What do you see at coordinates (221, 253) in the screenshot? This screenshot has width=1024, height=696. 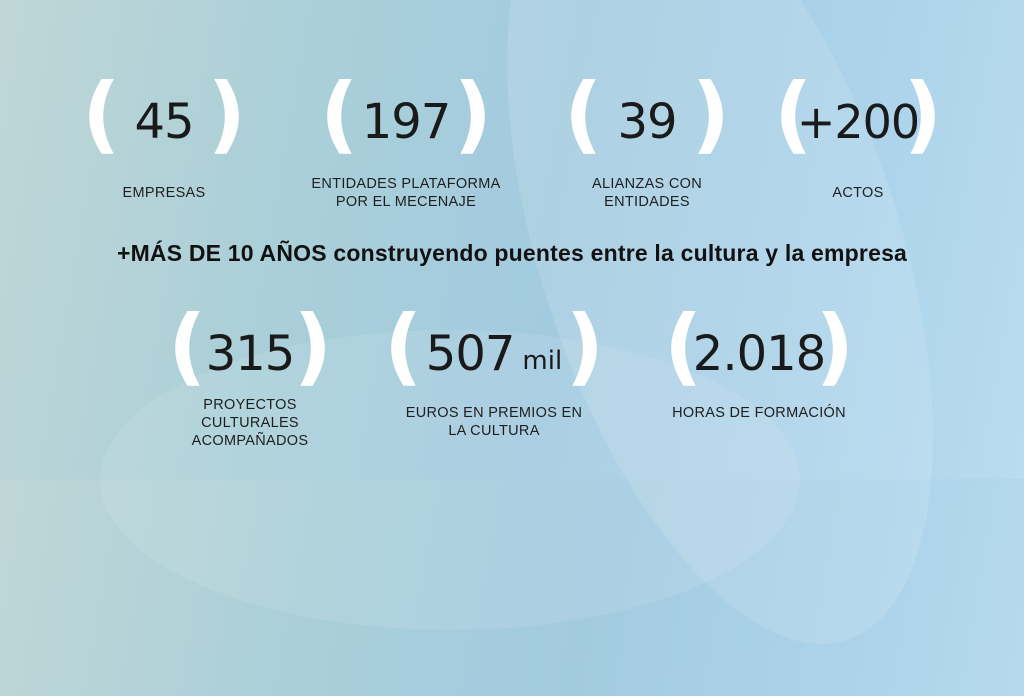 I see `tagline-highlight: +MÁS DE 10 AÑOS` at bounding box center [221, 253].